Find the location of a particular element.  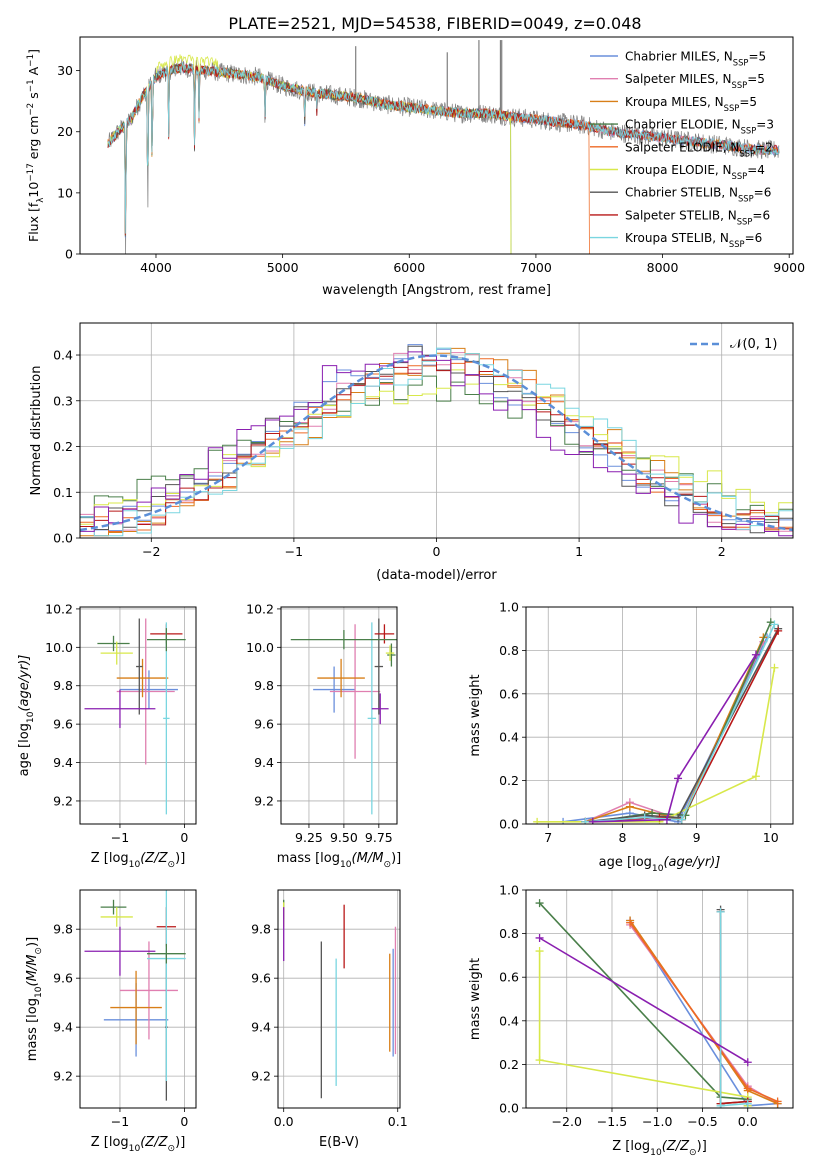

histograms is located at coordinates (436, 440).